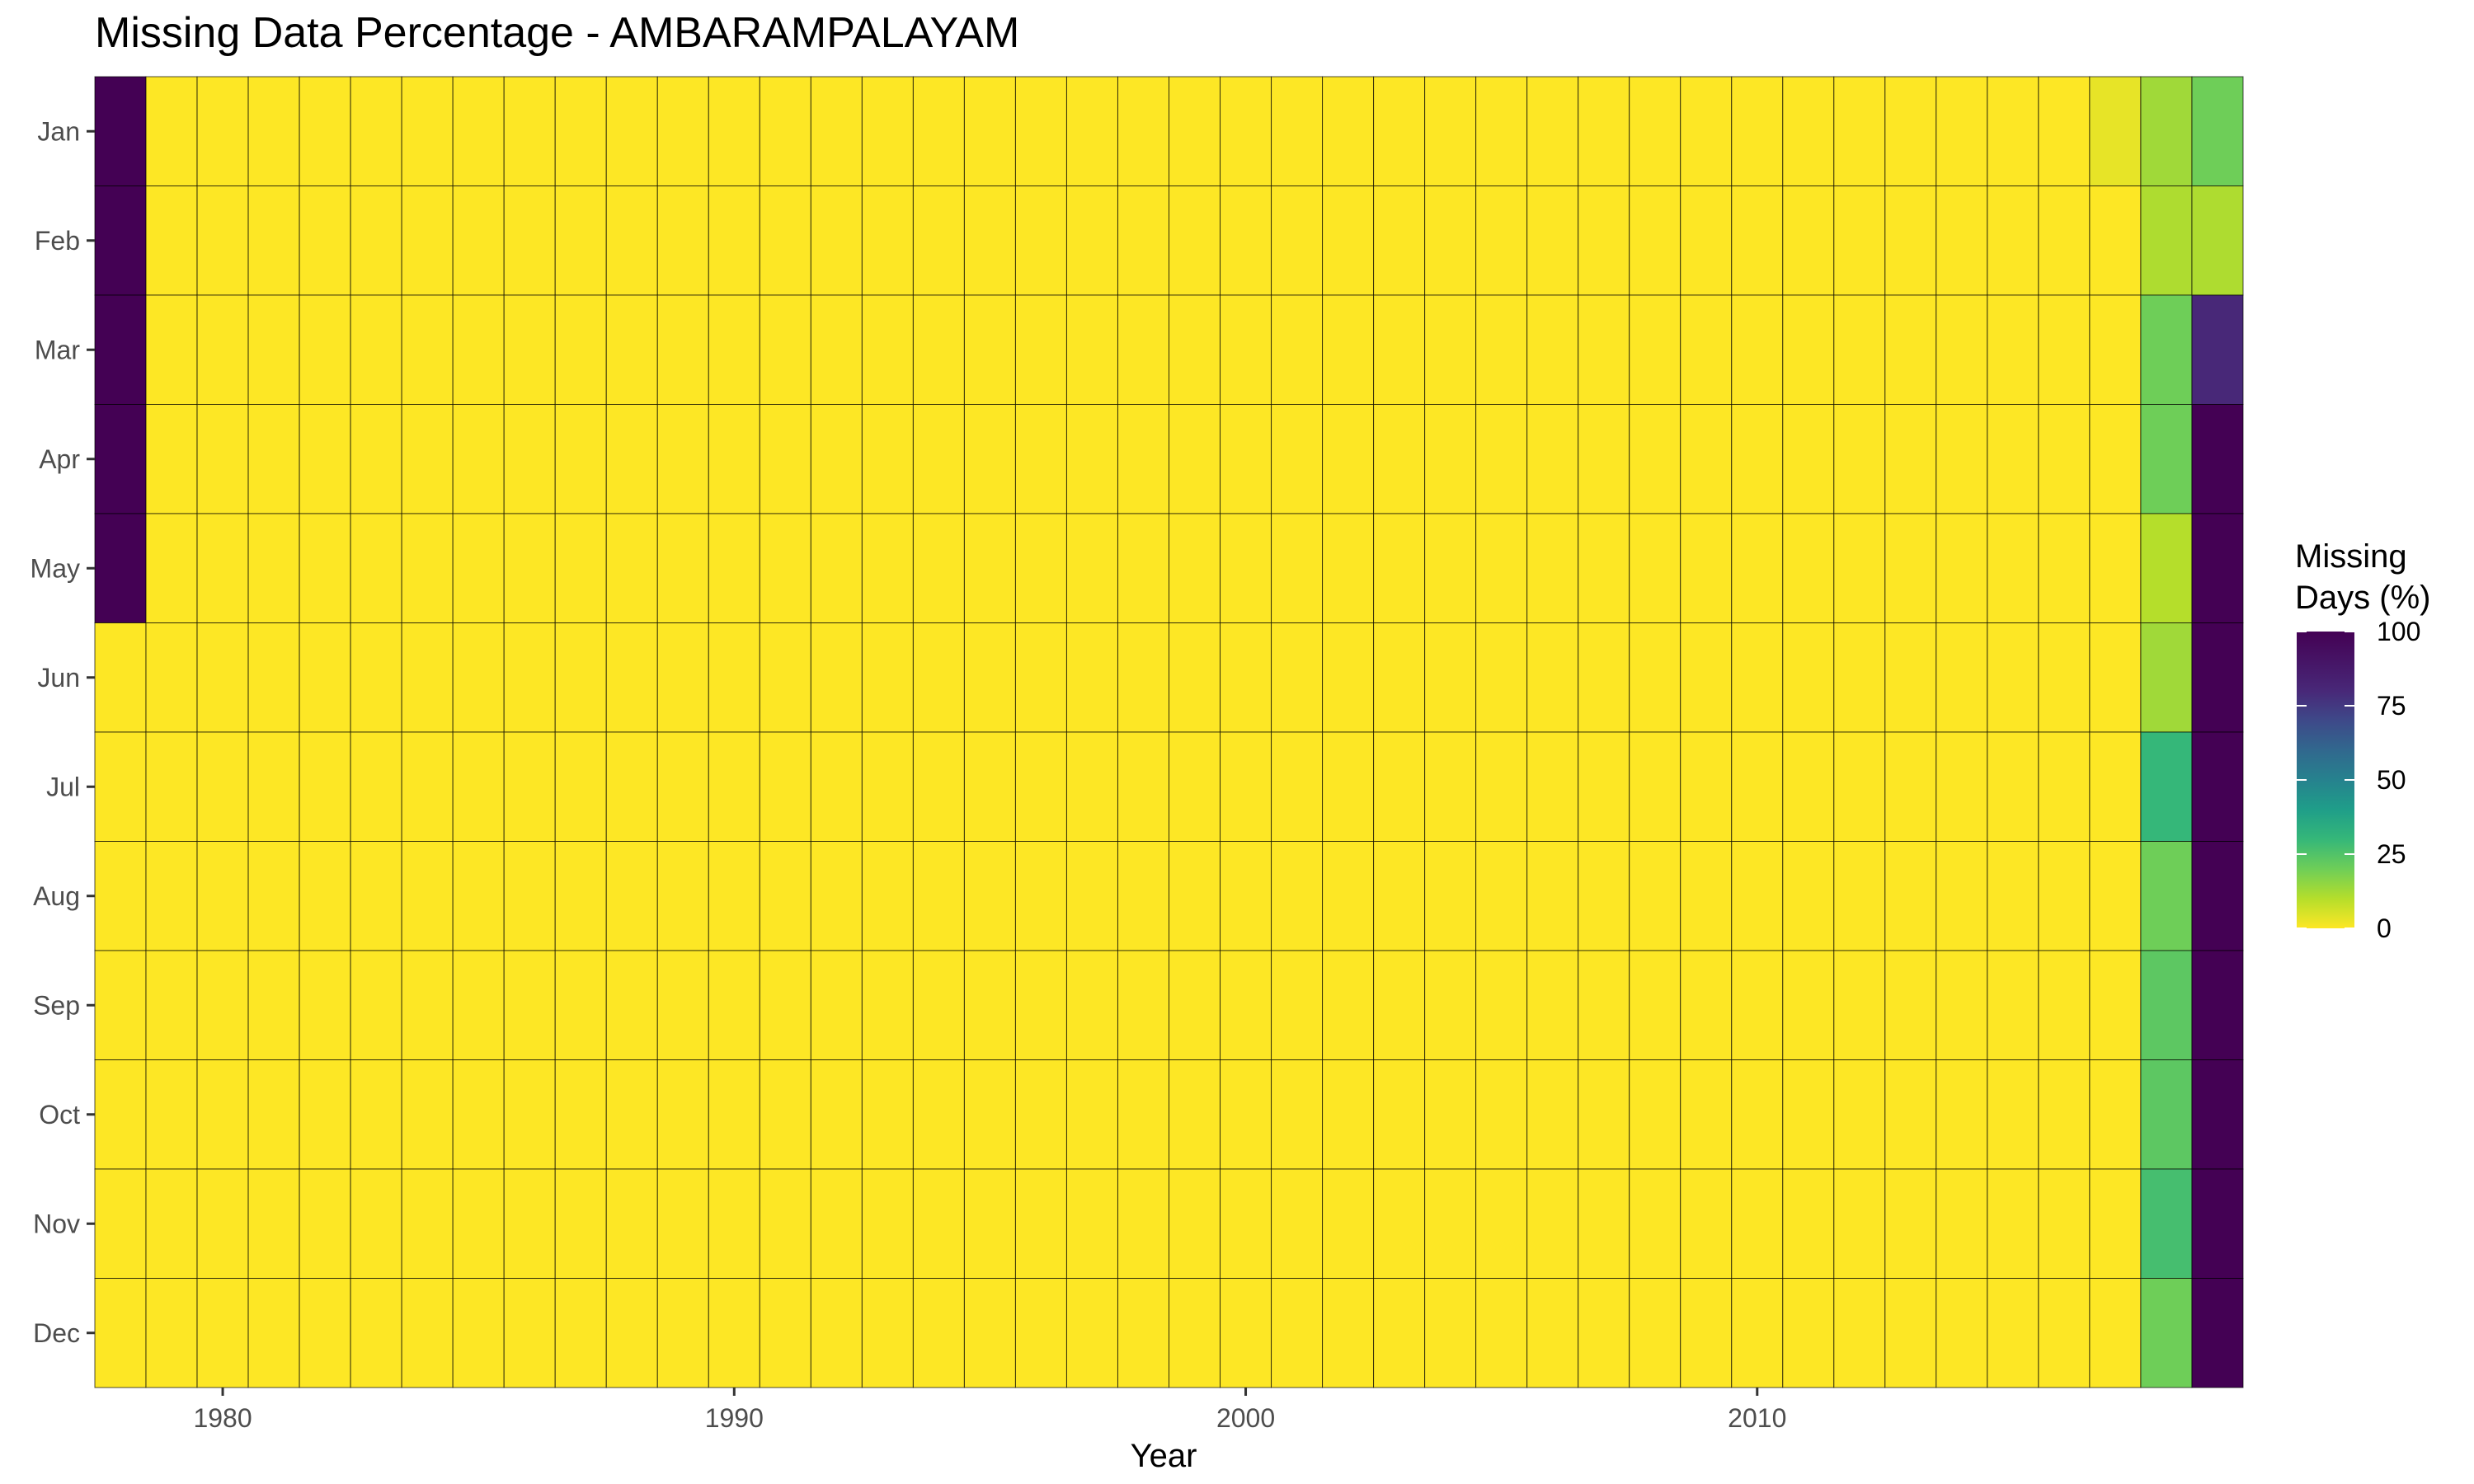  What do you see at coordinates (63, 732) in the screenshot?
I see `y-axis: Jan Feb Mar Apr May Jun Jul Aug Sep Oct Nov Dec` at bounding box center [63, 732].